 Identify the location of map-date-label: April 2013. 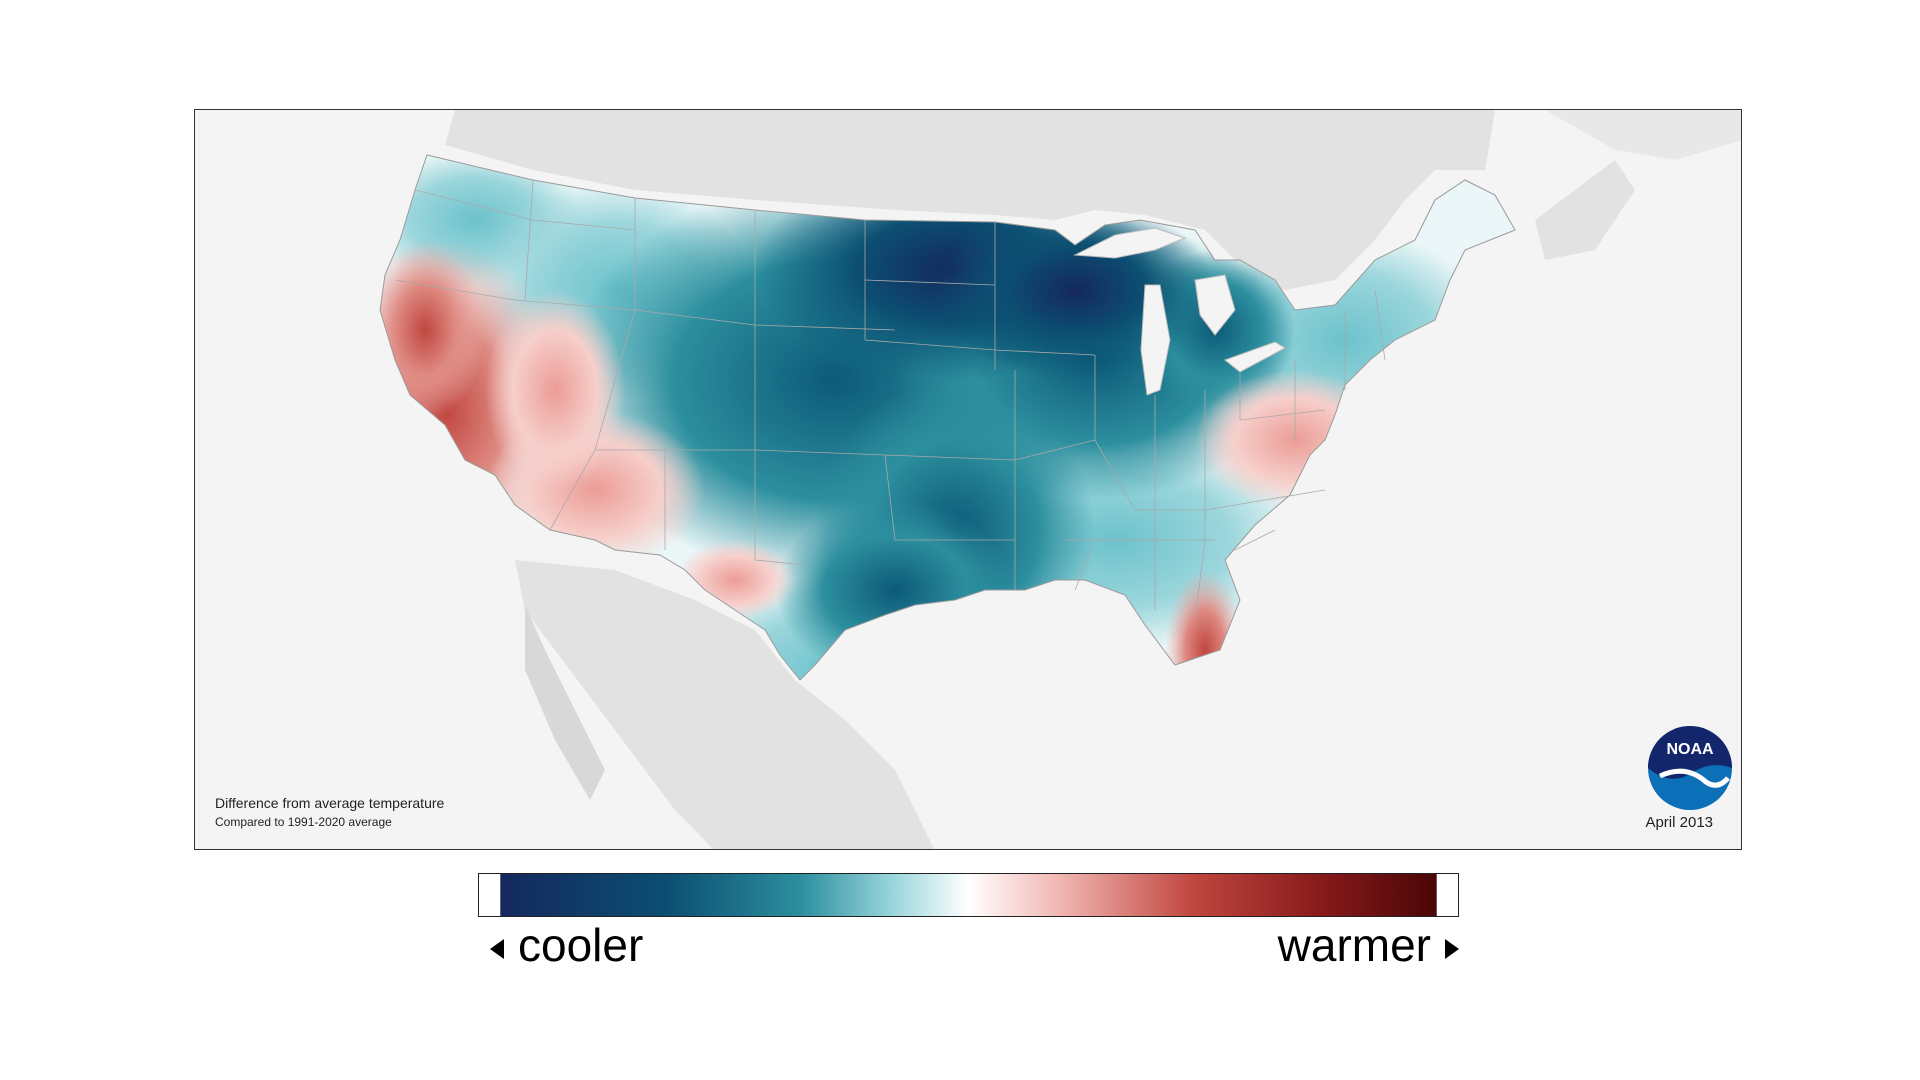
(1679, 822).